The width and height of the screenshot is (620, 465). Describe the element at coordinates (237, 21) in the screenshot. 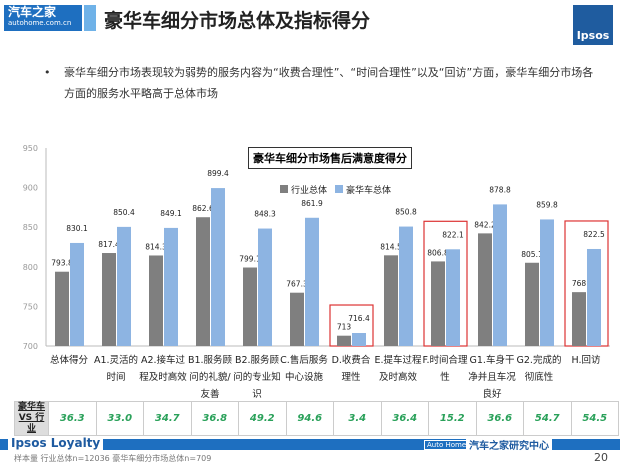

I see `page-title: 豪华车细分市场总体及指标得分` at that location.